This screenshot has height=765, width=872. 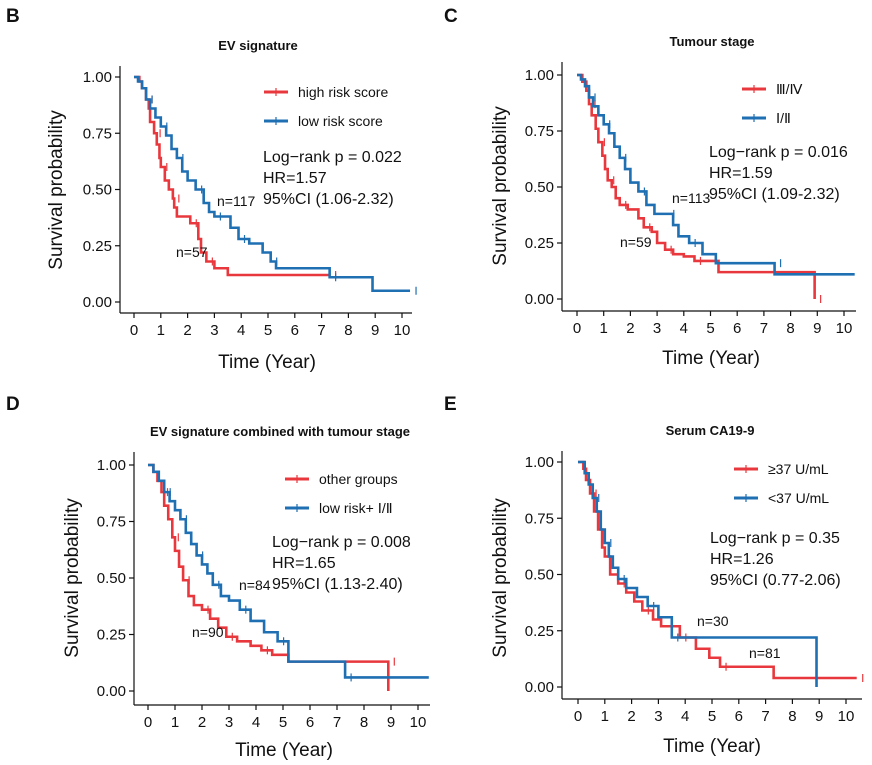 I want to click on stat-line: 95%CI (1.13-2.40), so click(x=337, y=584).